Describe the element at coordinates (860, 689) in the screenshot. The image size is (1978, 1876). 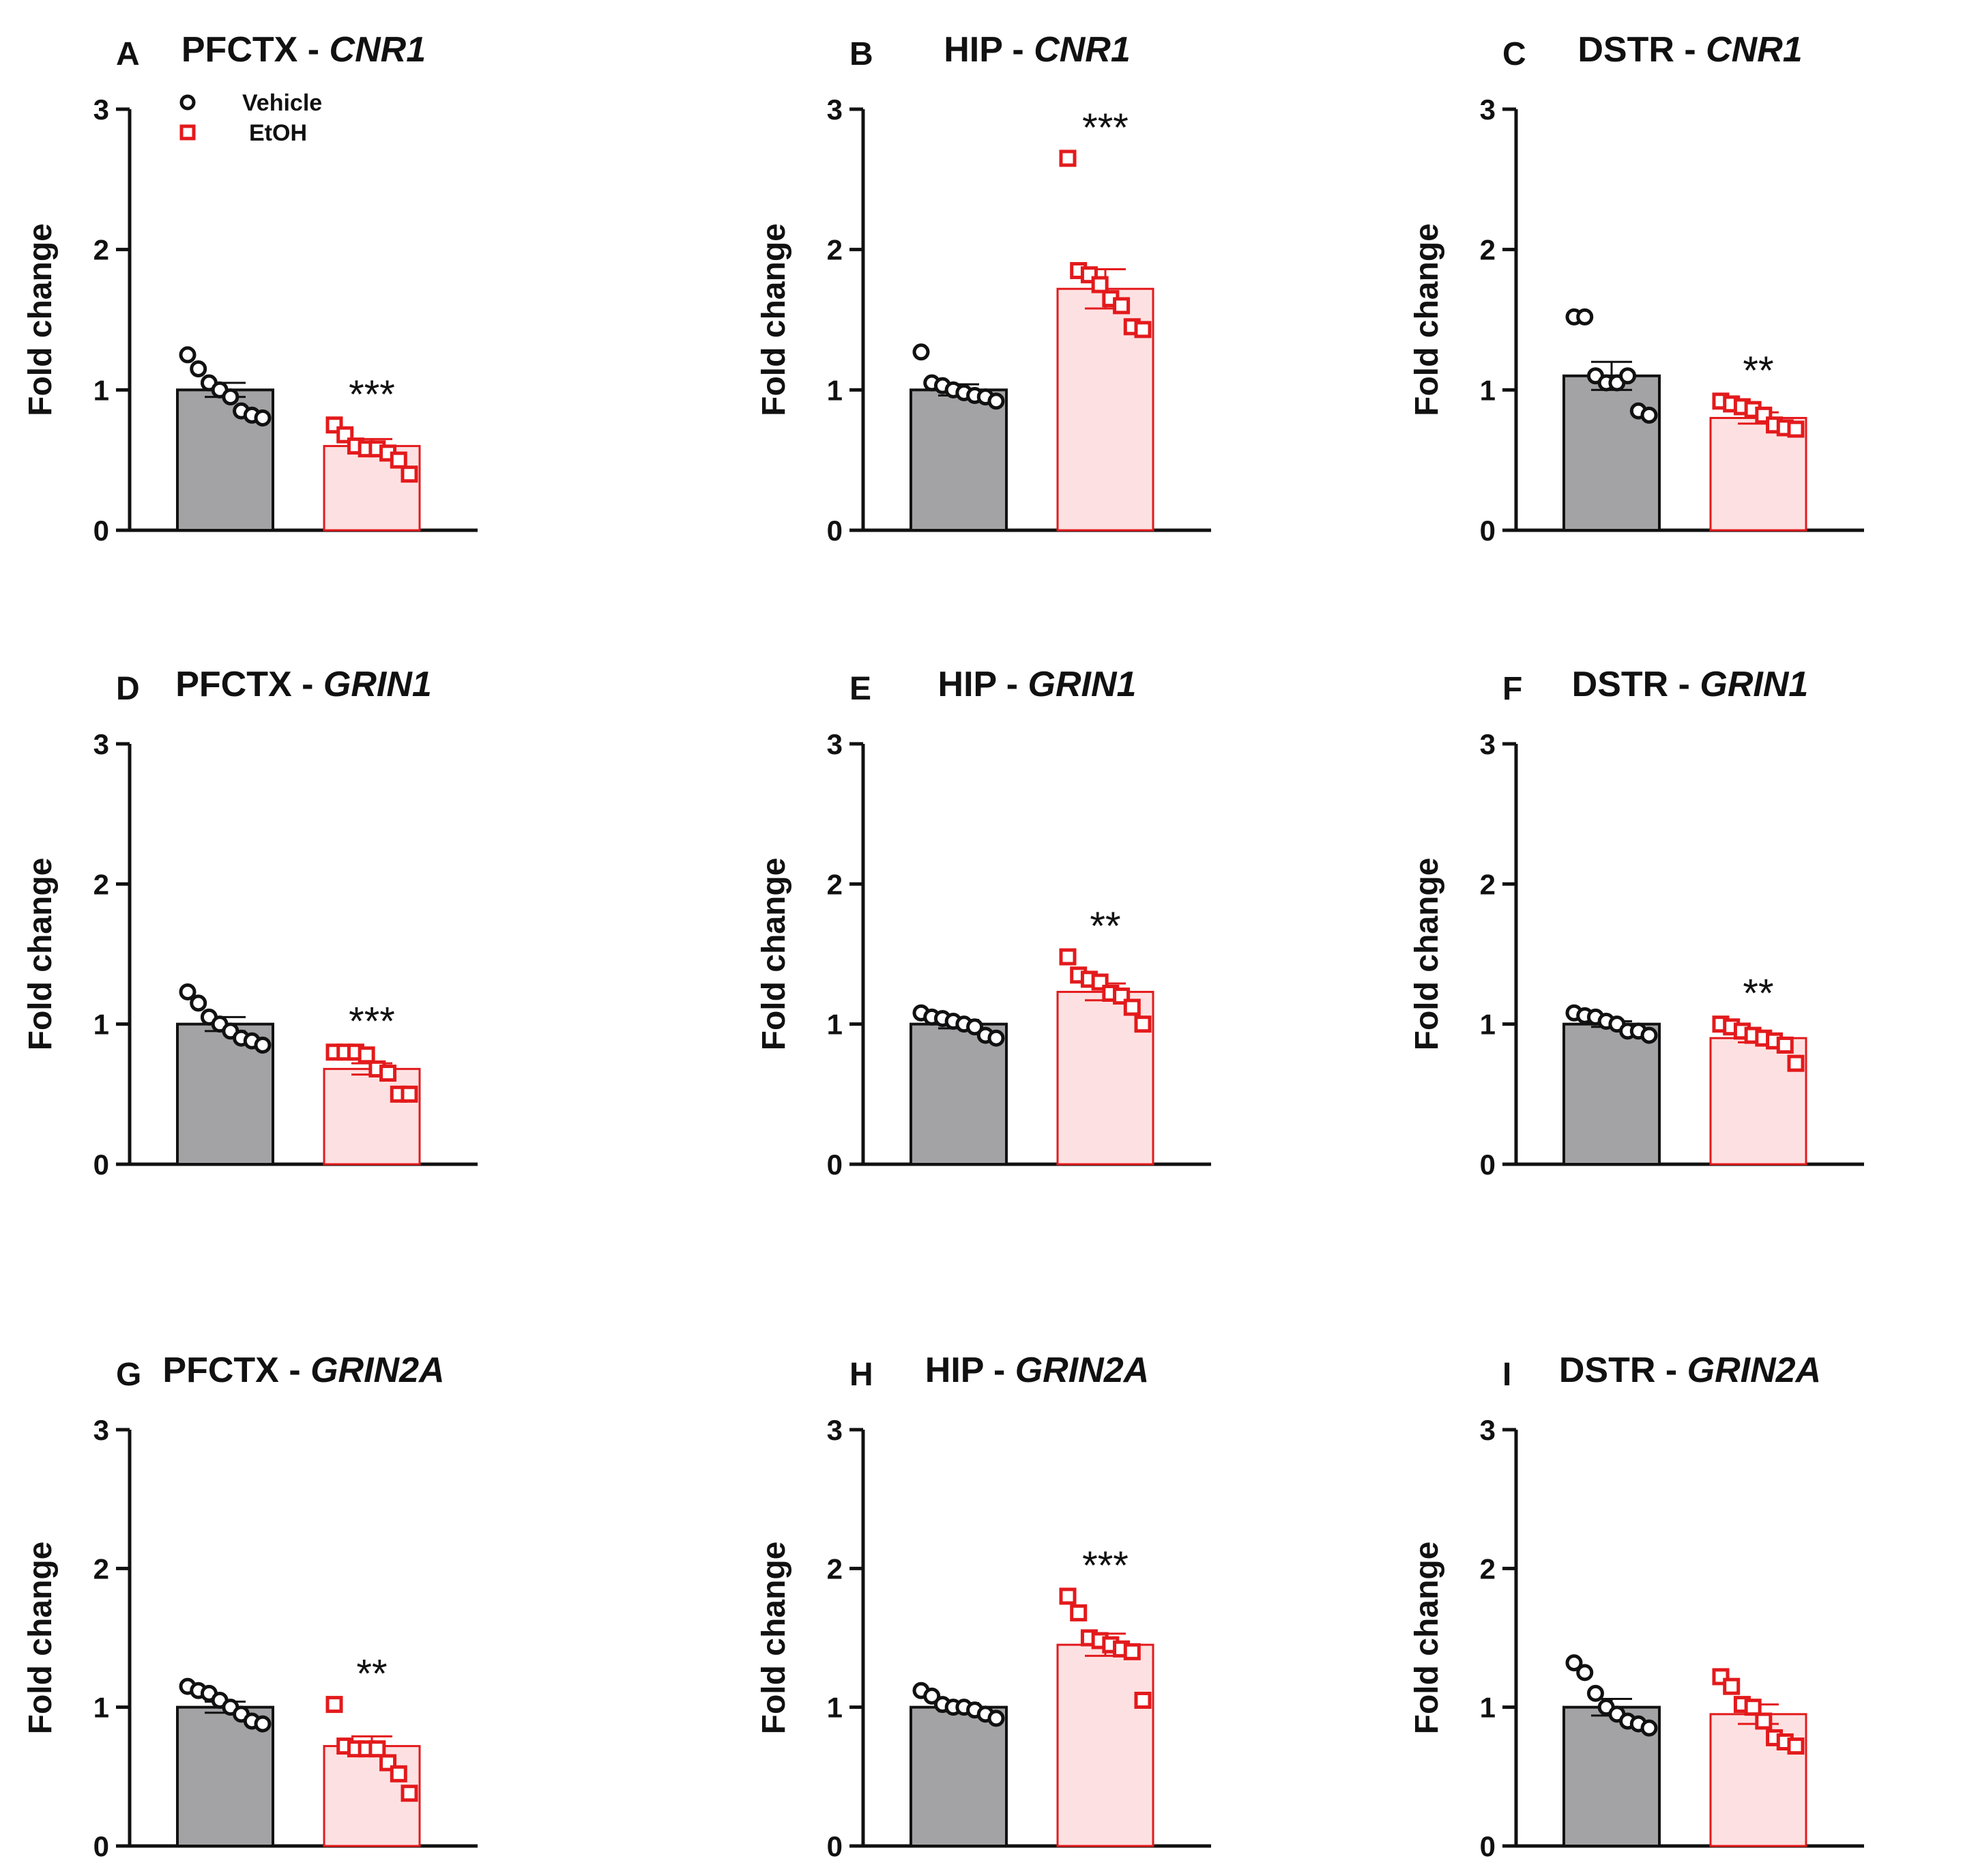
I see `panel-letter: E` at that location.